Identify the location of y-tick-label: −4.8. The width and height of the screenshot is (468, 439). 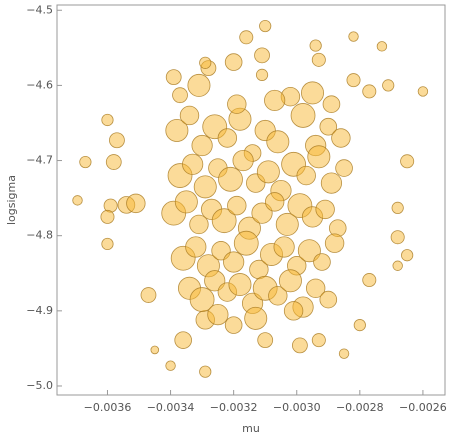
(39, 235).